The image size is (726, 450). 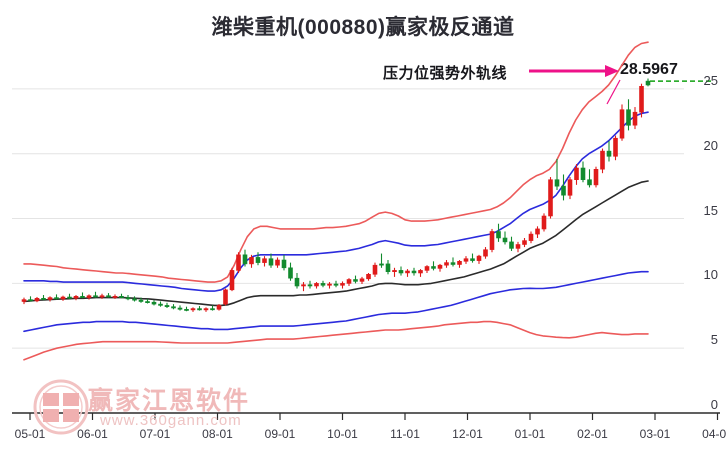 I want to click on x-axis-tick-label: 02-01, so click(x=592, y=434).